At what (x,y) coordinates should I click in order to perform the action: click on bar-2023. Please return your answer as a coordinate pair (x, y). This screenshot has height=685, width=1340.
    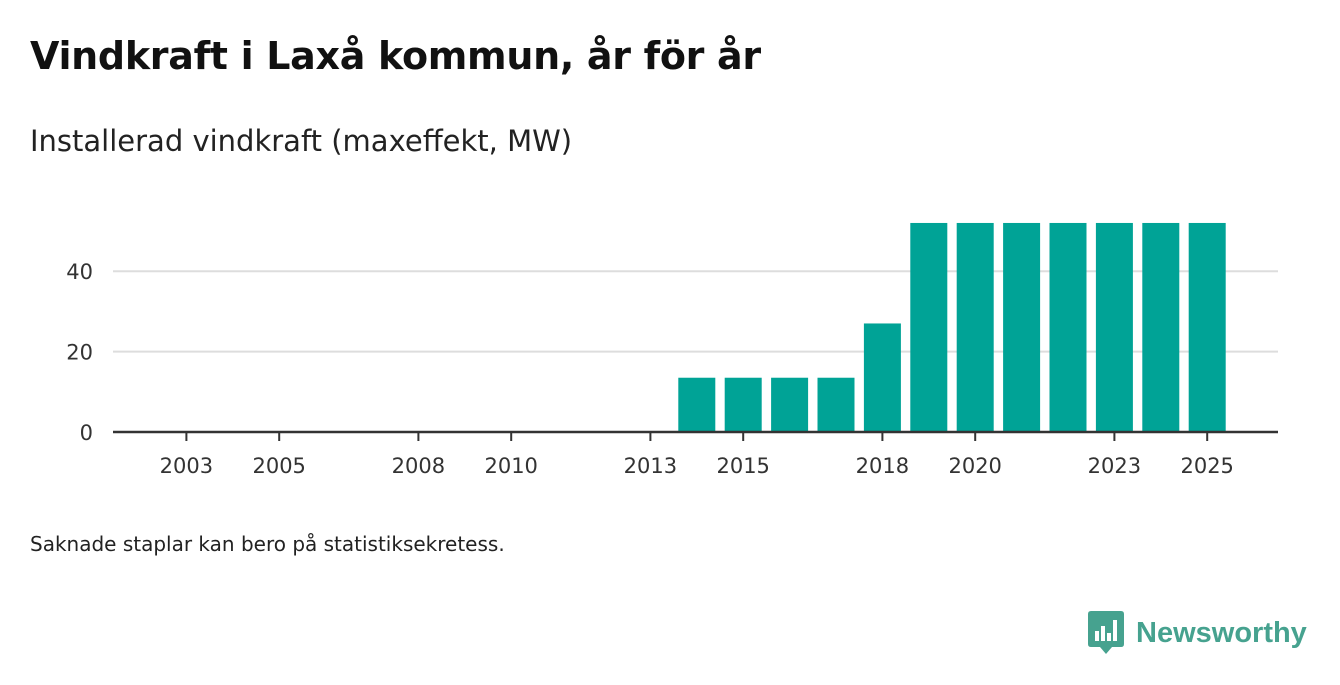
    Looking at the image, I should click on (1114, 327).